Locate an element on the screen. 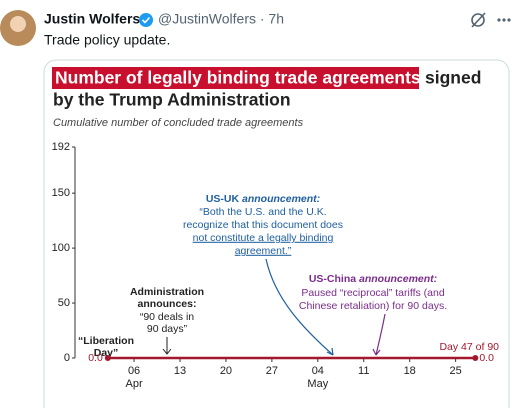  annotation-head: announces: is located at coordinates (167, 304).